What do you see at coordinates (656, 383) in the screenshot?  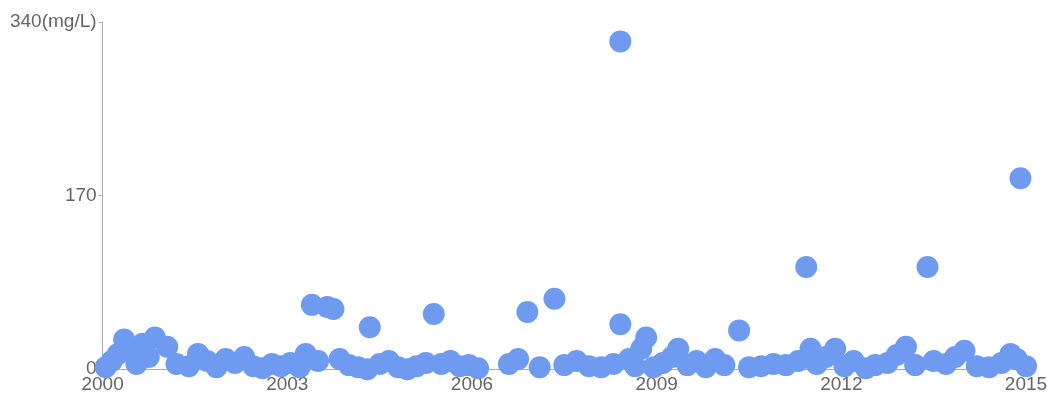 I see `x-tick-label: 2009` at bounding box center [656, 383].